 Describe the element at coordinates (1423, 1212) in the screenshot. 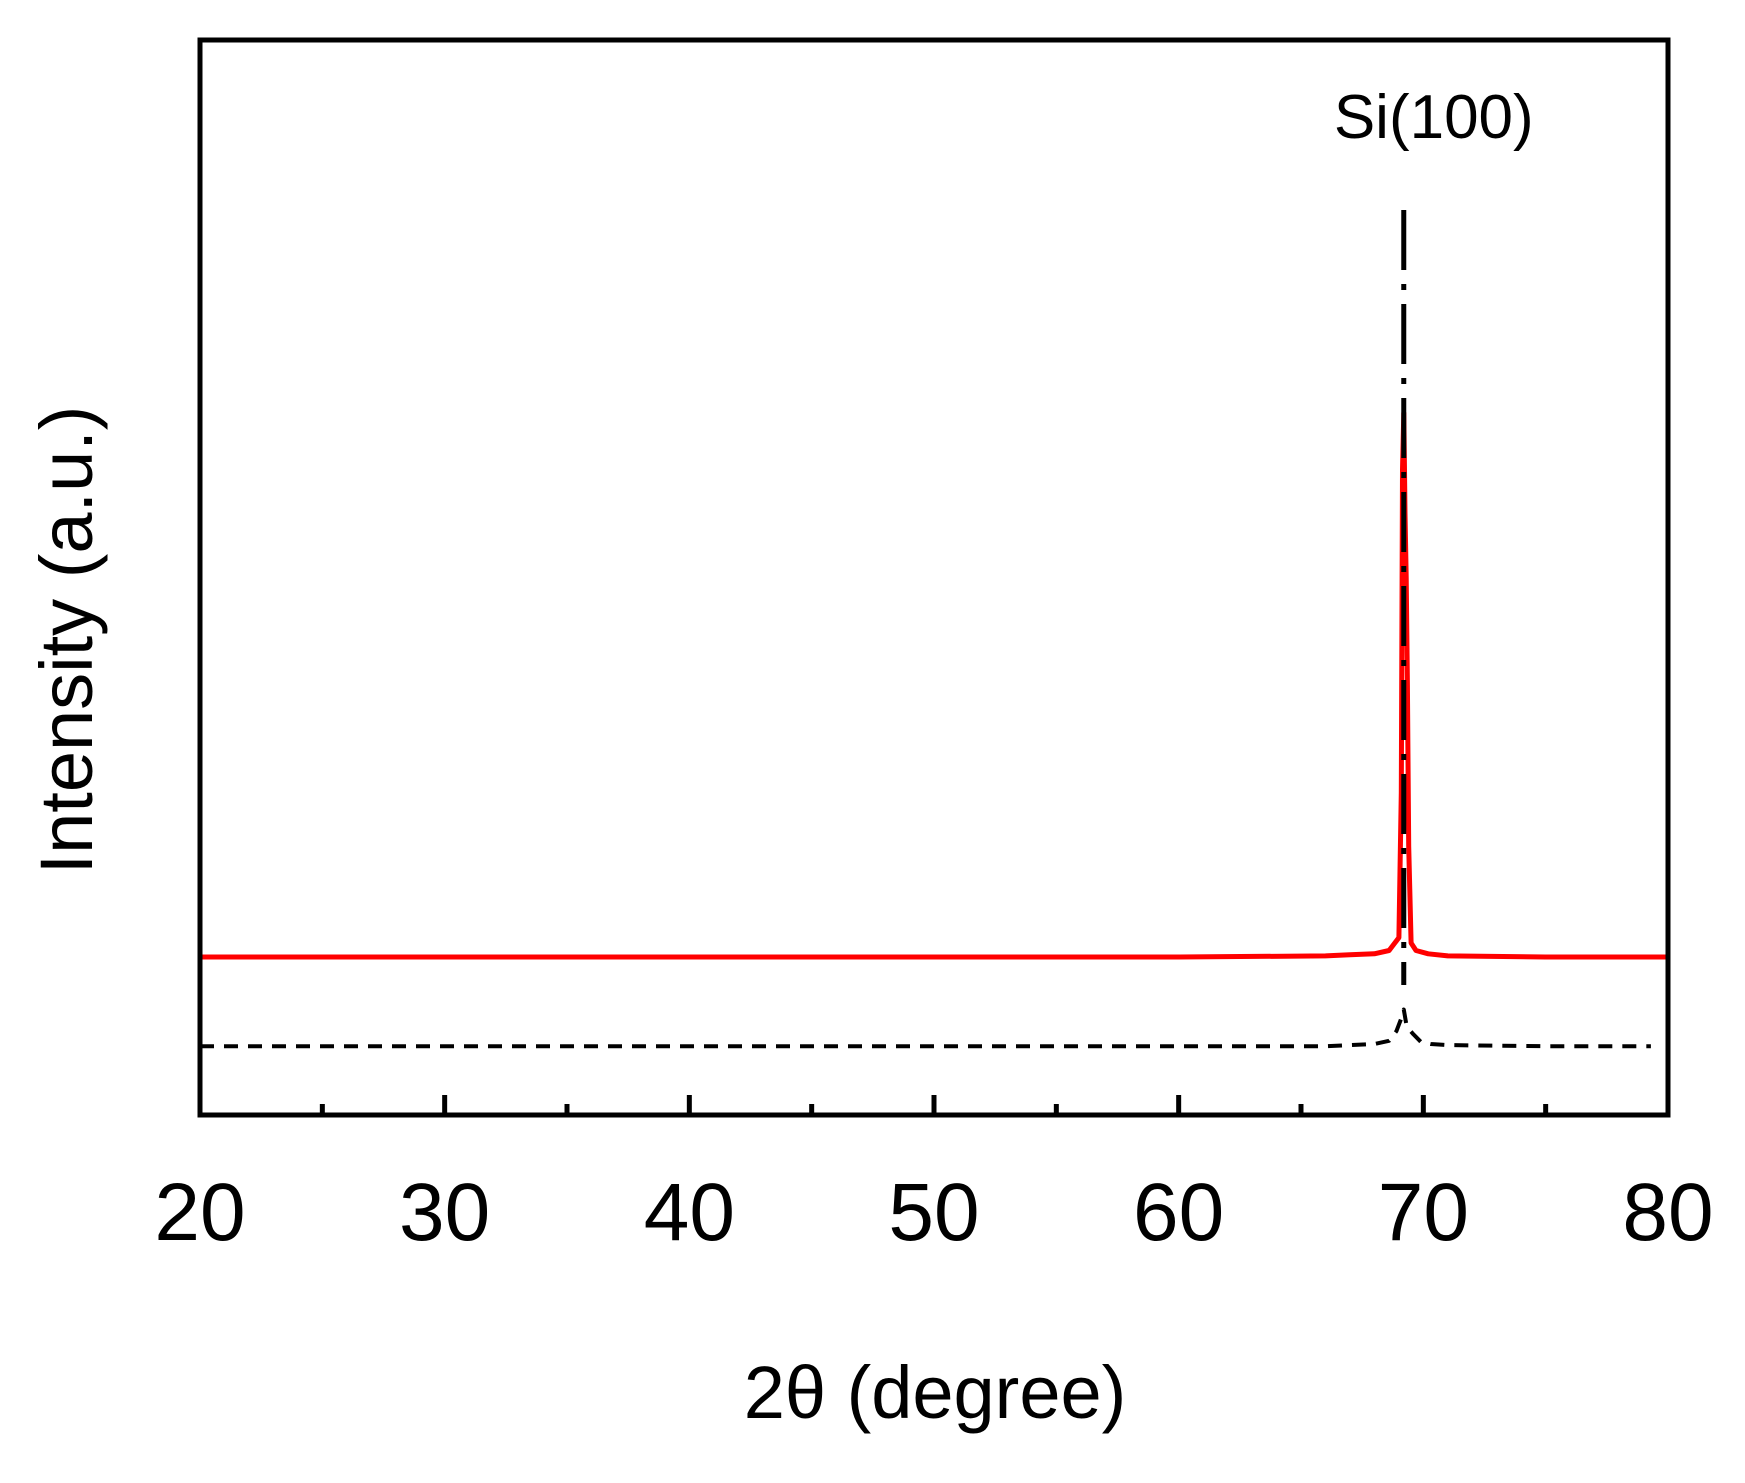

I see `x-tick-label: 70` at that location.